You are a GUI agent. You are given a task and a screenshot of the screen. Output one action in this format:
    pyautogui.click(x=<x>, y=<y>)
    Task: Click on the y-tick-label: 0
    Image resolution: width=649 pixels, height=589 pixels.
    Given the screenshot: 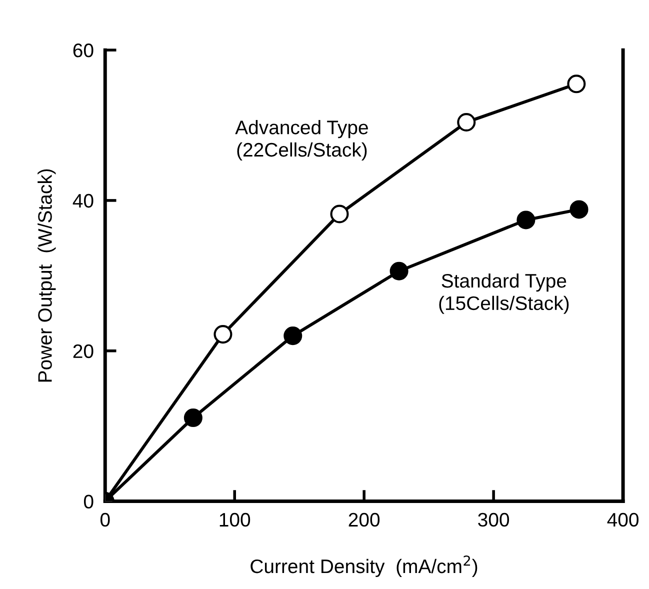 What is the action you would take?
    pyautogui.click(x=89, y=501)
    